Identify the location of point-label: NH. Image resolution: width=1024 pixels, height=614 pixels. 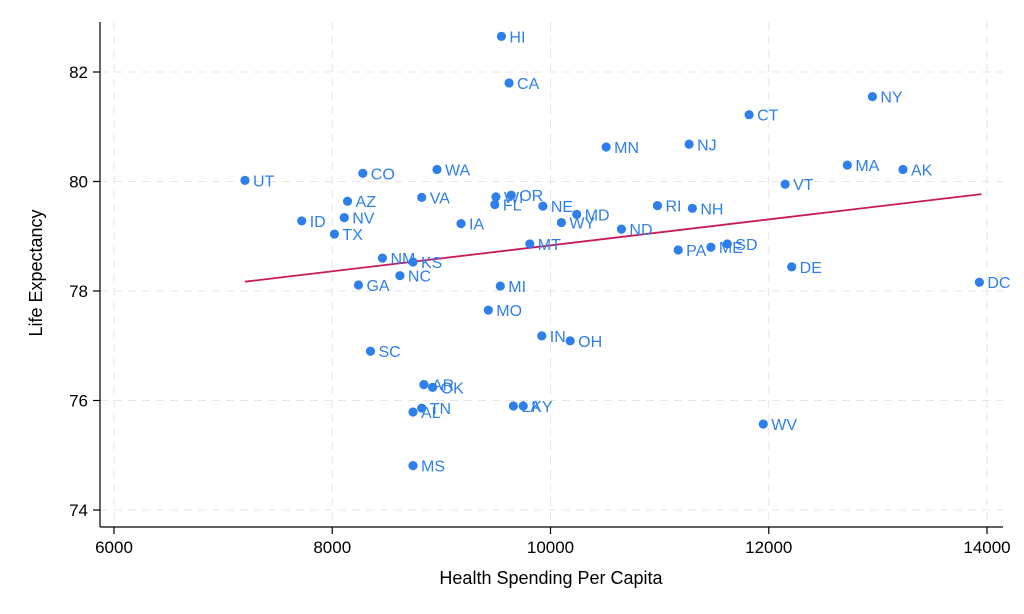
(711, 209).